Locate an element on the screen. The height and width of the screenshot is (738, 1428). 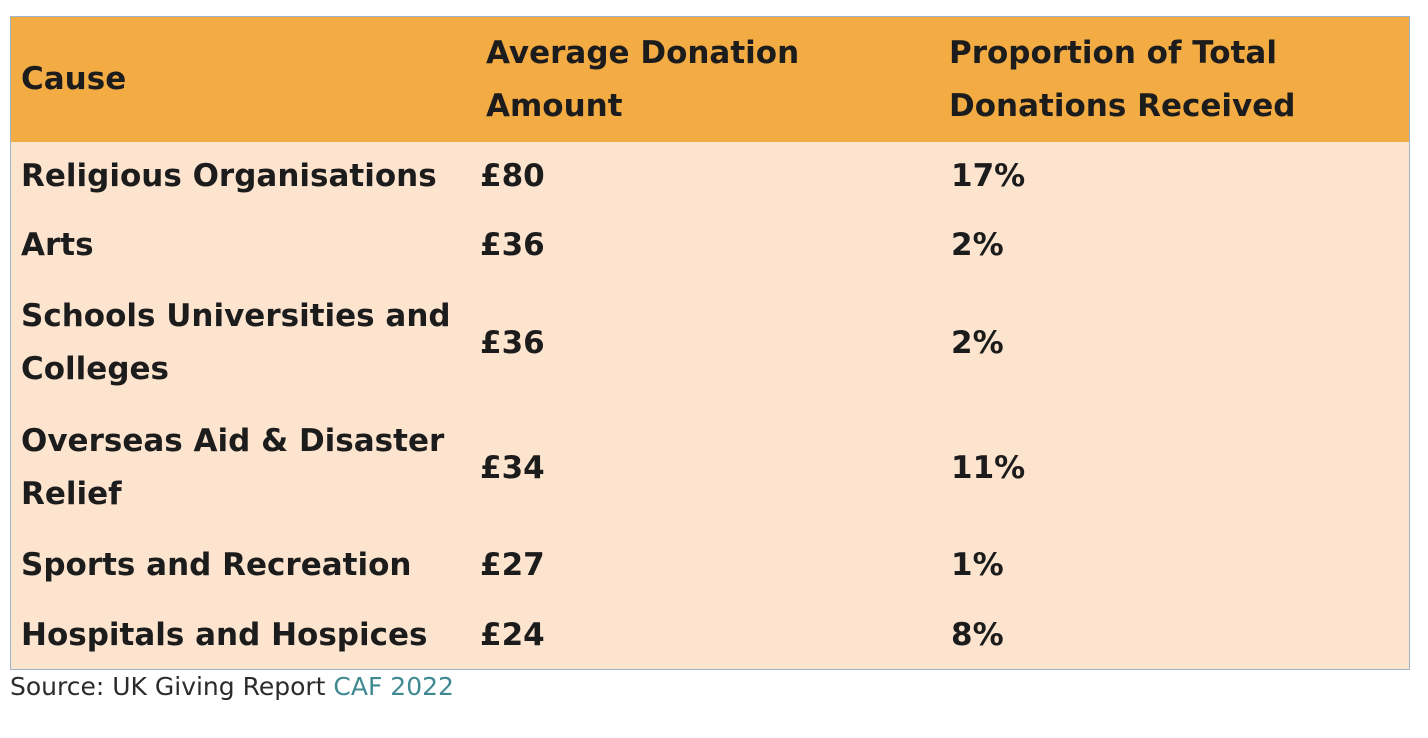
cause-cell: Religious Organisations is located at coordinates (229, 176).